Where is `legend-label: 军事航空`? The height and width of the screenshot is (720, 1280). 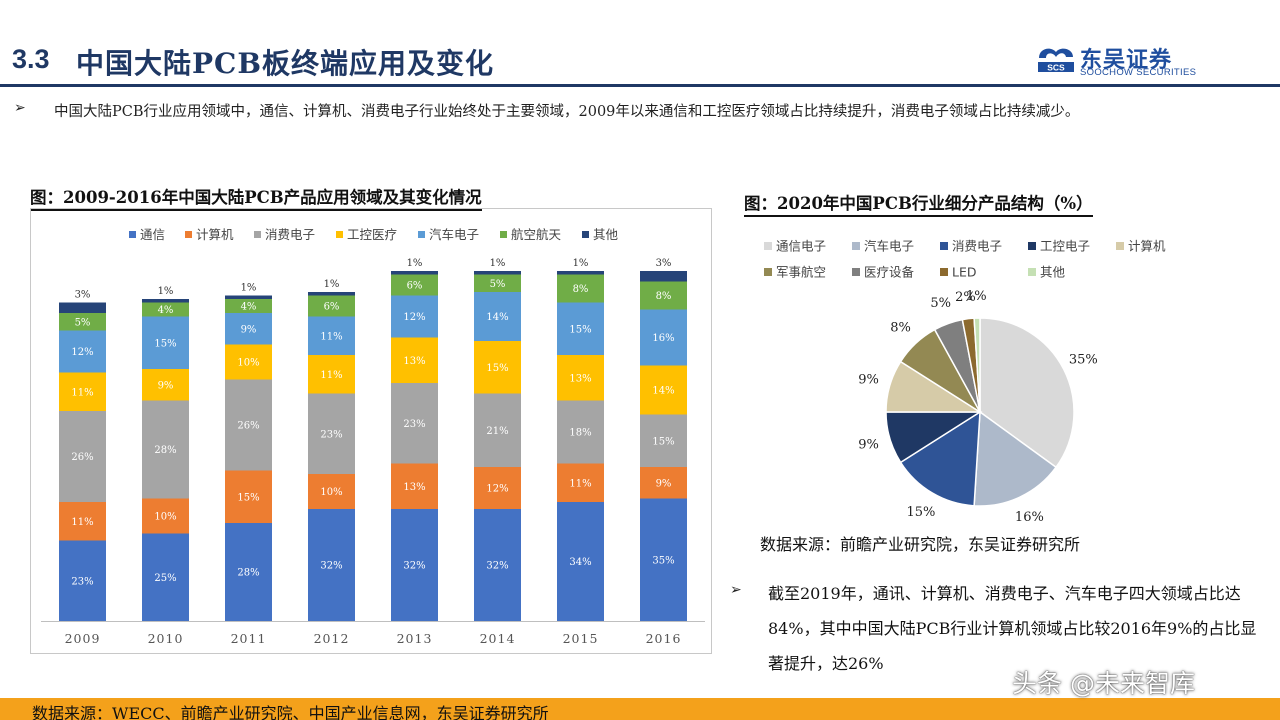 legend-label: 军事航空 is located at coordinates (801, 272).